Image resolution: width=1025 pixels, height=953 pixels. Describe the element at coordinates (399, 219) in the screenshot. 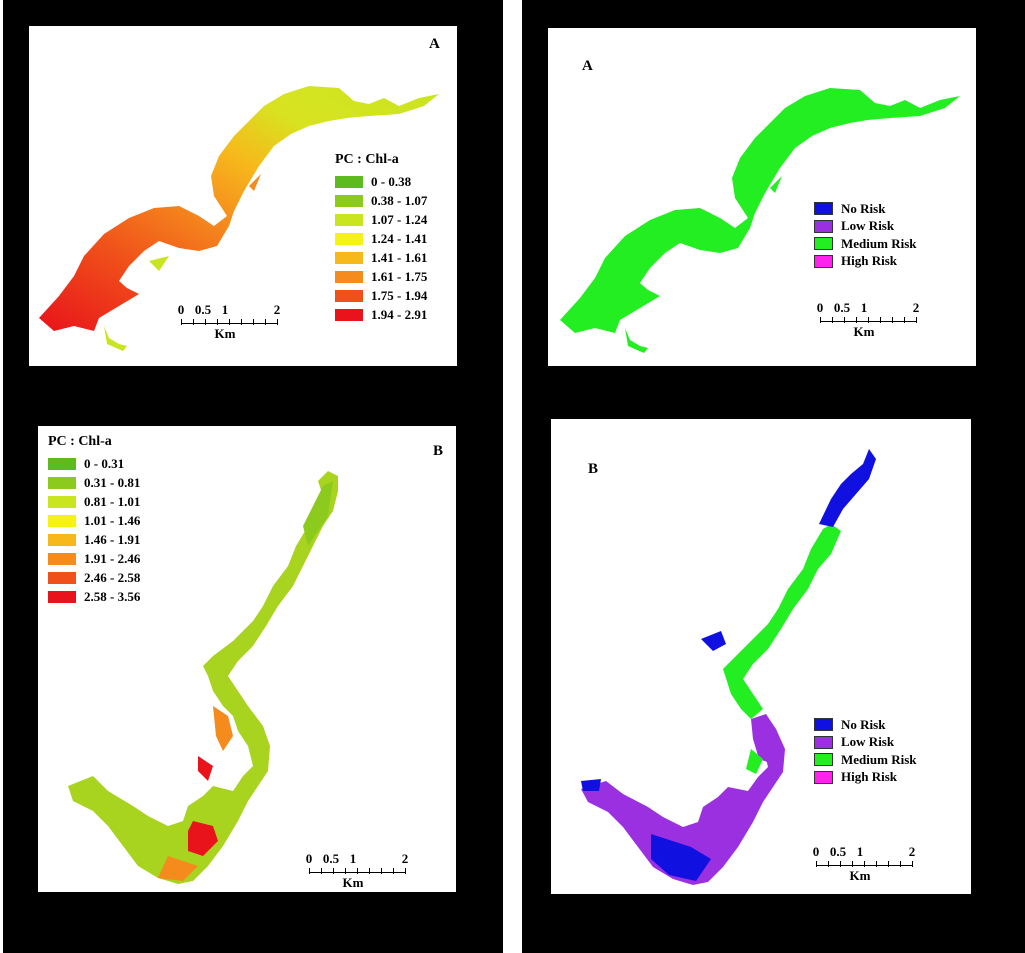

I see `legend-label: 1.07 - 1.24` at that location.